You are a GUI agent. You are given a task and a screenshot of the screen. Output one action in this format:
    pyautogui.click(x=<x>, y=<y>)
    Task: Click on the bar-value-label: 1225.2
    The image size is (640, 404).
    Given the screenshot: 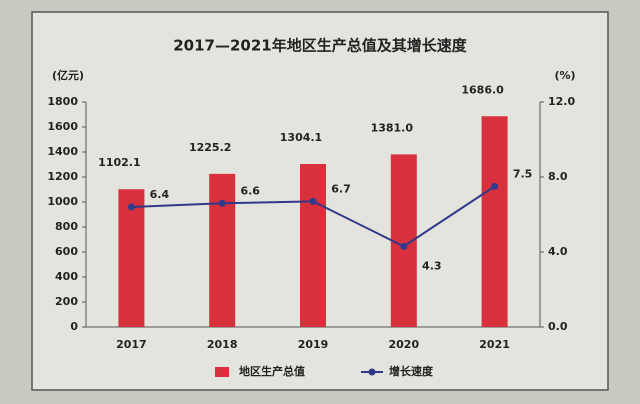 What is the action you would take?
    pyautogui.click(x=210, y=147)
    